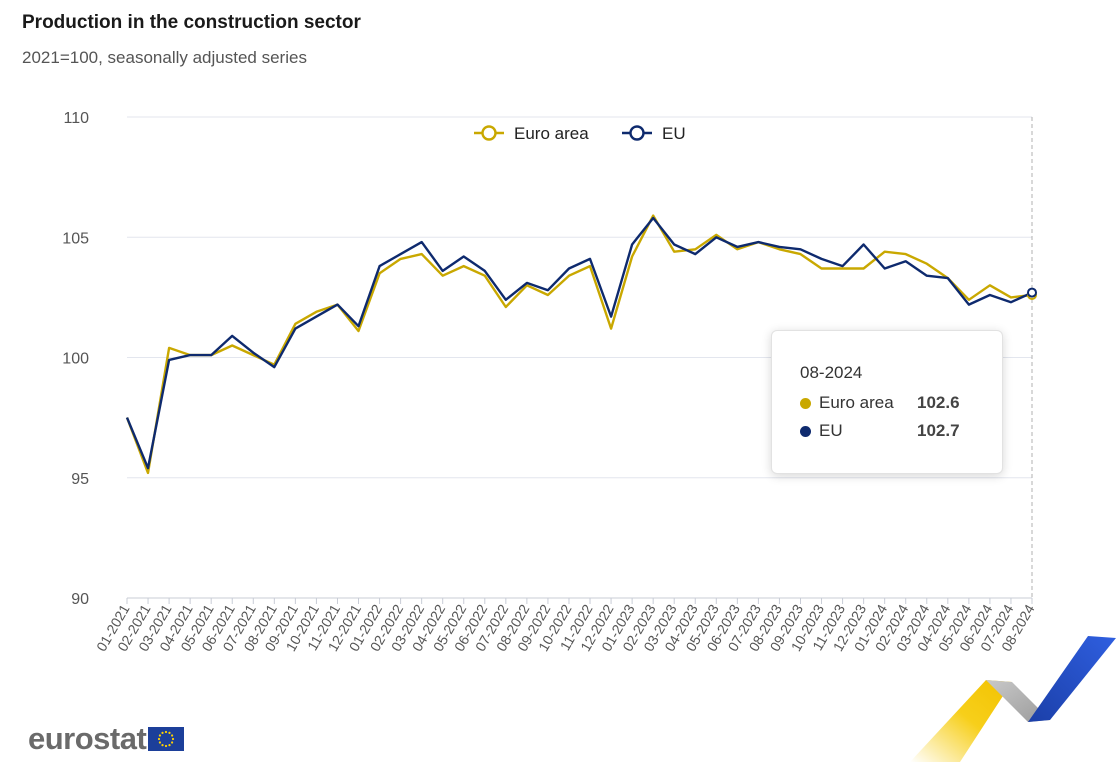  Describe the element at coordinates (75, 238) in the screenshot. I see `y-tick-label: 105` at that location.